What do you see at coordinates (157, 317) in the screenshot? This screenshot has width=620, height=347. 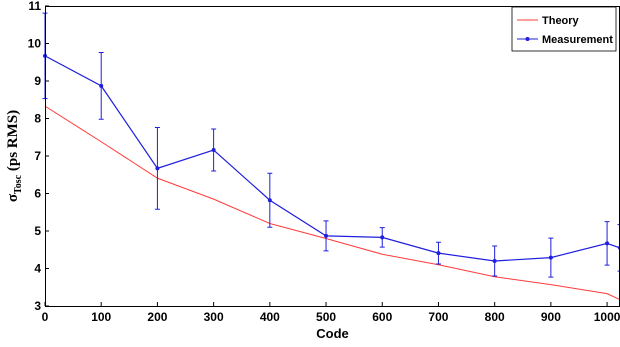 I see `x-tick-label: 200` at bounding box center [157, 317].